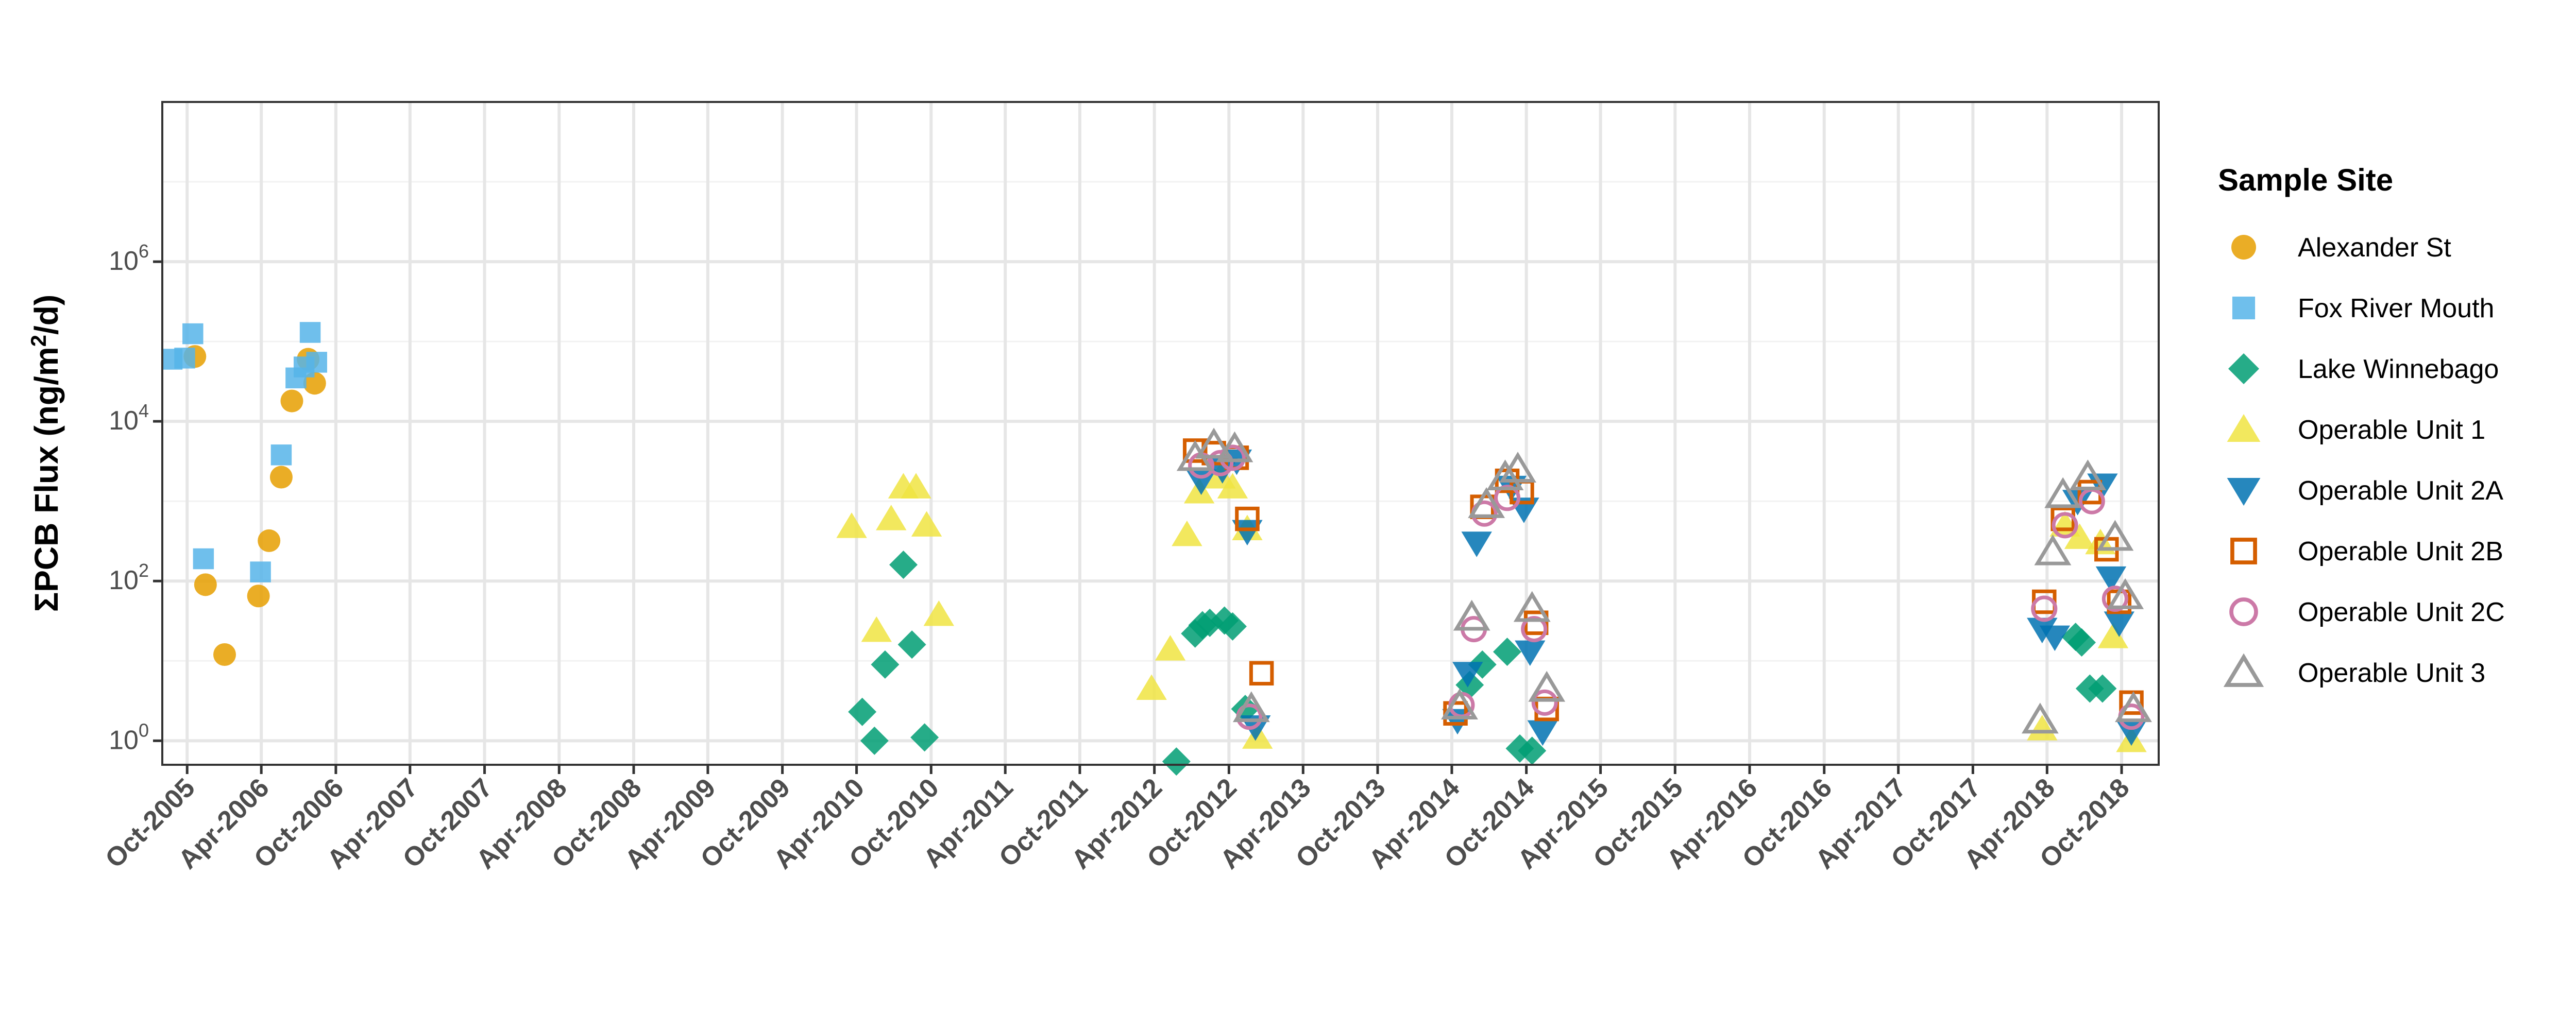 This screenshot has width=2576, height=1030. Describe the element at coordinates (2400, 491) in the screenshot. I see `legend-label: Operable Unit 2A` at that location.